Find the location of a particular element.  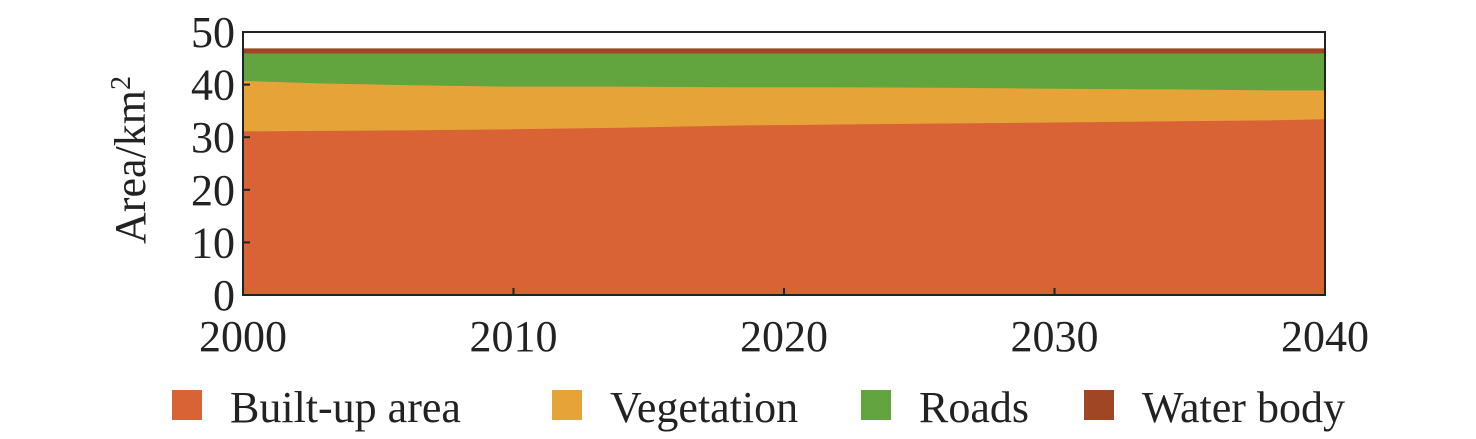

y-tick-label: 40 is located at coordinates (213, 85).